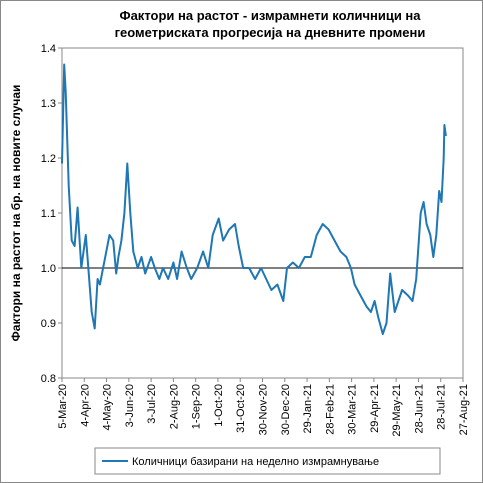 The height and width of the screenshot is (483, 483). What do you see at coordinates (130, 405) in the screenshot?
I see `x-tick-label: 3-Jun-20` at bounding box center [130, 405].